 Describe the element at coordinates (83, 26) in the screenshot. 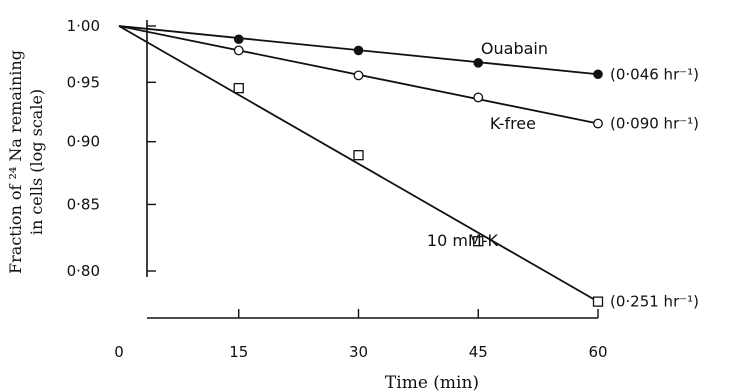

I see `y-tick-label: 1·00` at that location.